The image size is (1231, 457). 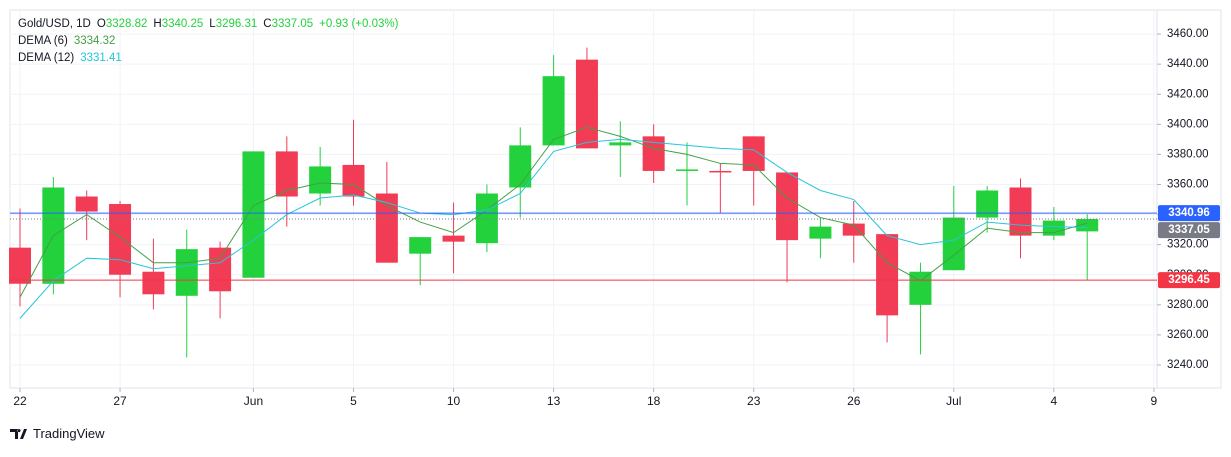 What do you see at coordinates (20, 401) in the screenshot?
I see `x-tick-label: 22` at bounding box center [20, 401].